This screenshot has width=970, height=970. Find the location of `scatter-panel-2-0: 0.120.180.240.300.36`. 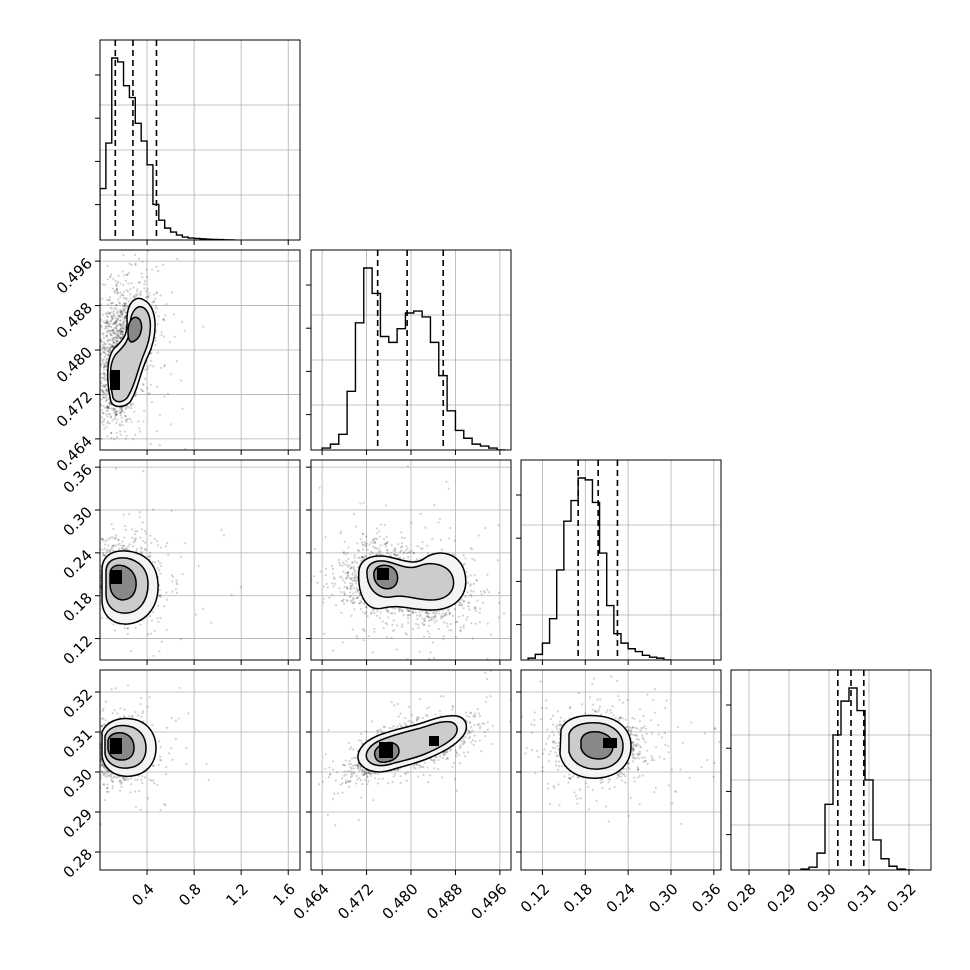

scatter-panel-2-0: 0.120.180.240.300.36 is located at coordinates (180, 563).